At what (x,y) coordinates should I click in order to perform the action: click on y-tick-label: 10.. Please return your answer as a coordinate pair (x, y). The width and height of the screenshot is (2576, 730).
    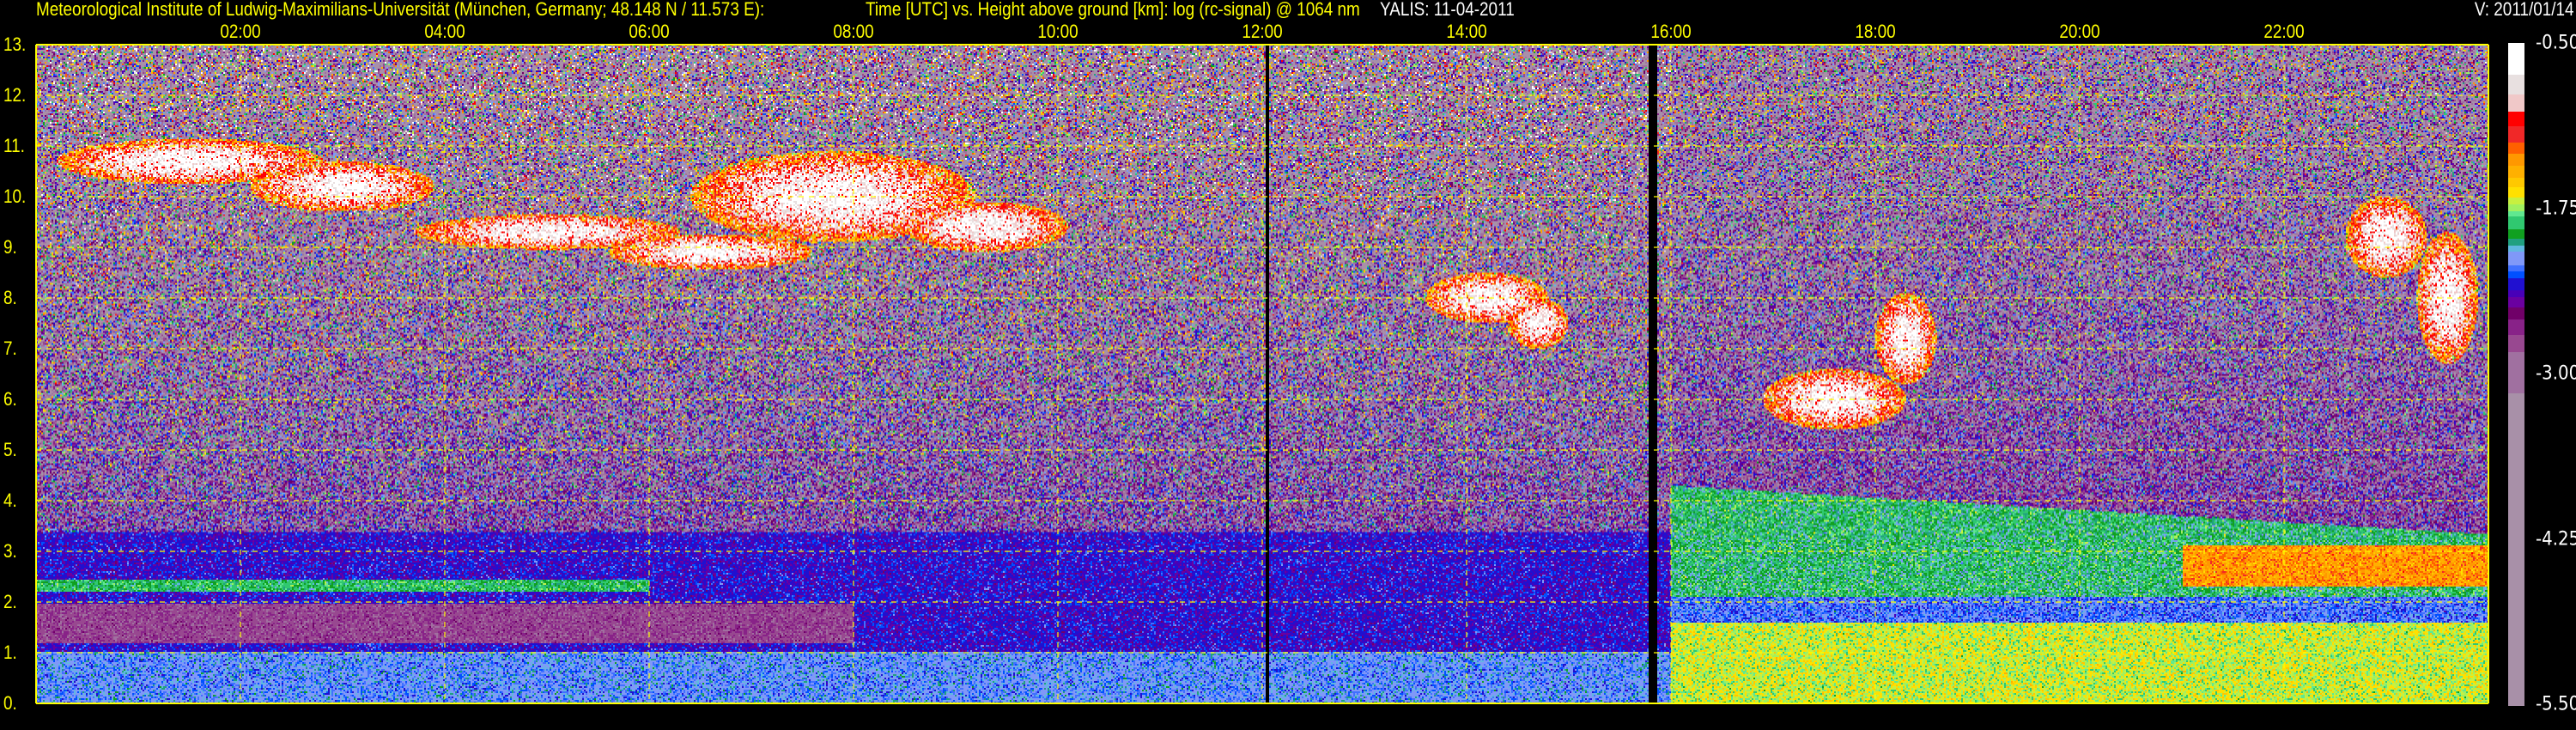
    Looking at the image, I should click on (15, 196).